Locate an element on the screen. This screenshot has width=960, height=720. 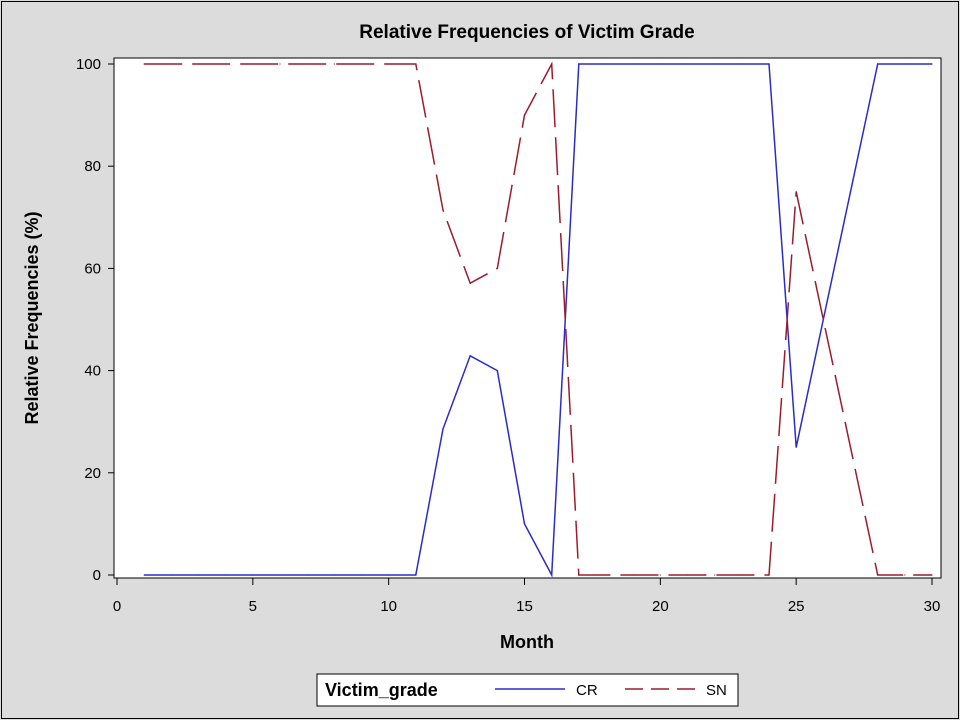
x-axis: 0 5 10 15 20 25 30 is located at coordinates (527, 596).